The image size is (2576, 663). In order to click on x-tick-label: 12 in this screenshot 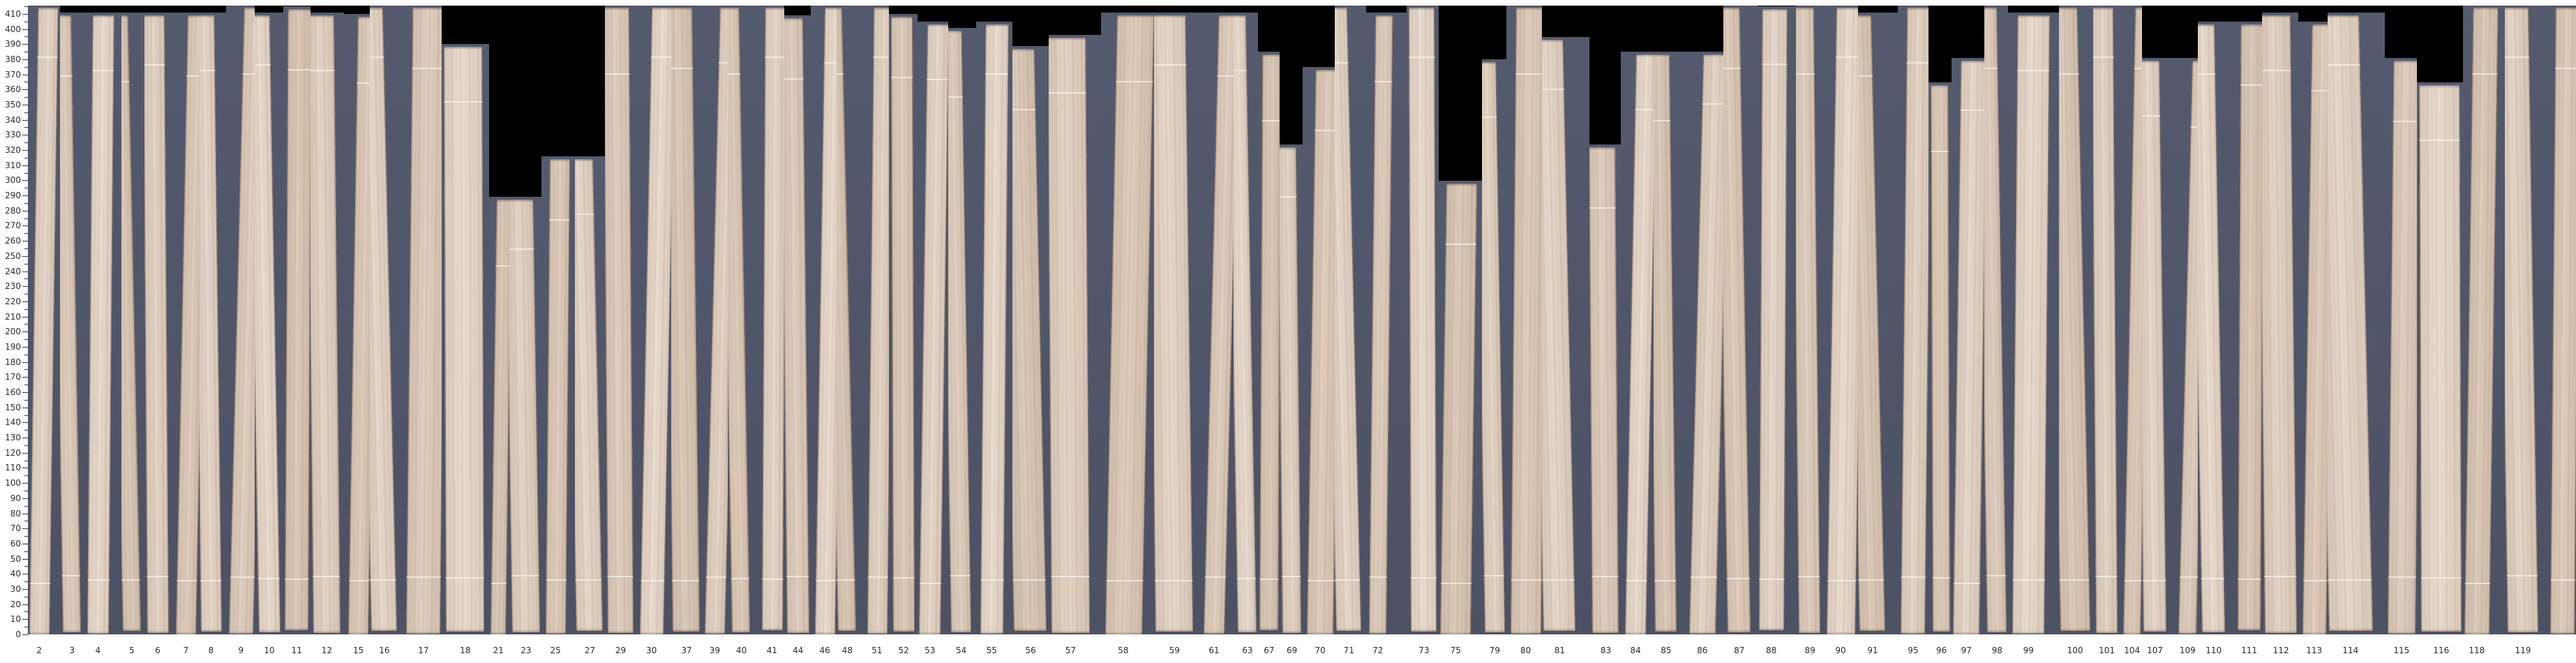, I will do `click(327, 650)`.